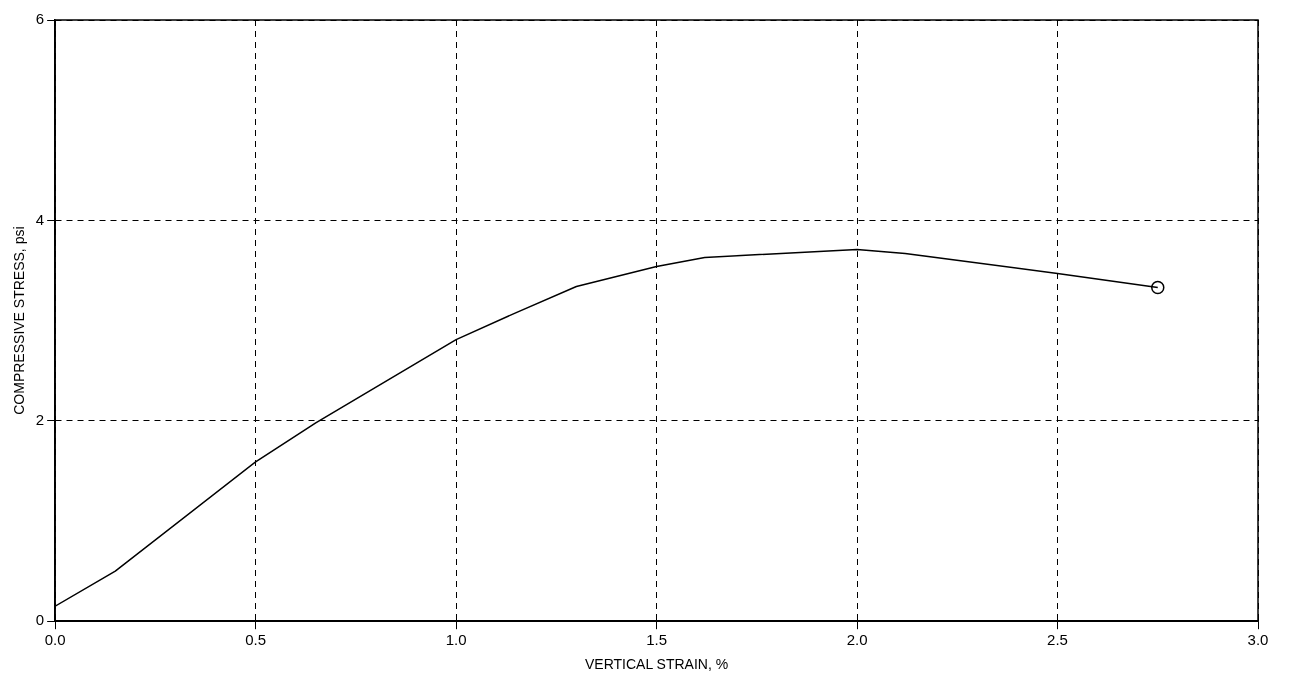  What do you see at coordinates (19, 320) in the screenshot?
I see `y-axis-title: COMPRESSIVE STRESS, psi` at bounding box center [19, 320].